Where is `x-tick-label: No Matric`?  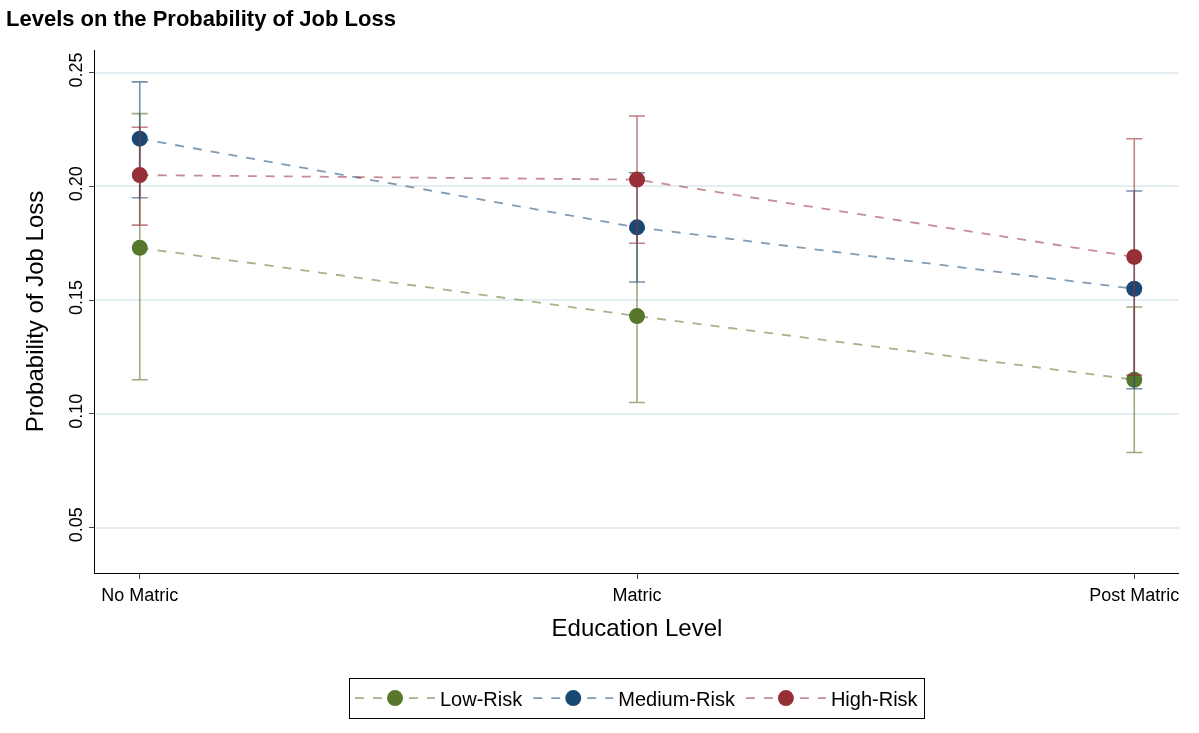
x-tick-label: No Matric is located at coordinates (140, 594).